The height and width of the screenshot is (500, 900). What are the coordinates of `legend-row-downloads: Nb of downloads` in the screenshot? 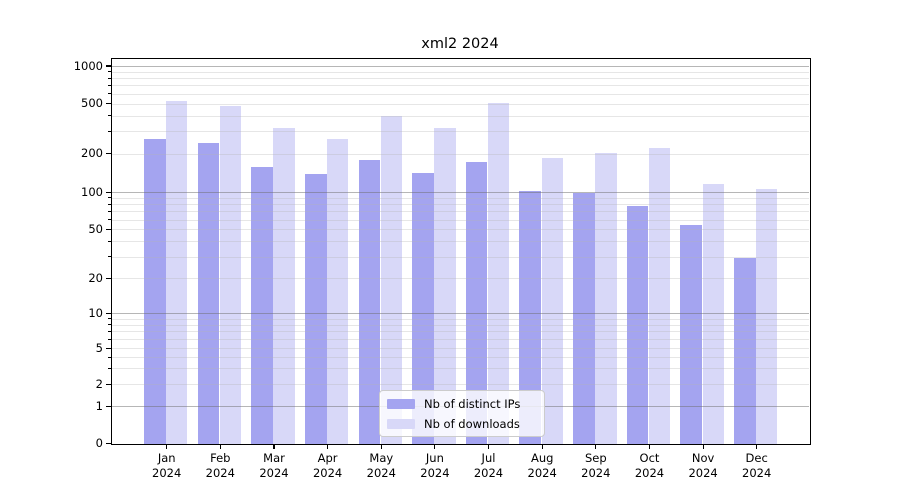 It's located at (462, 423).